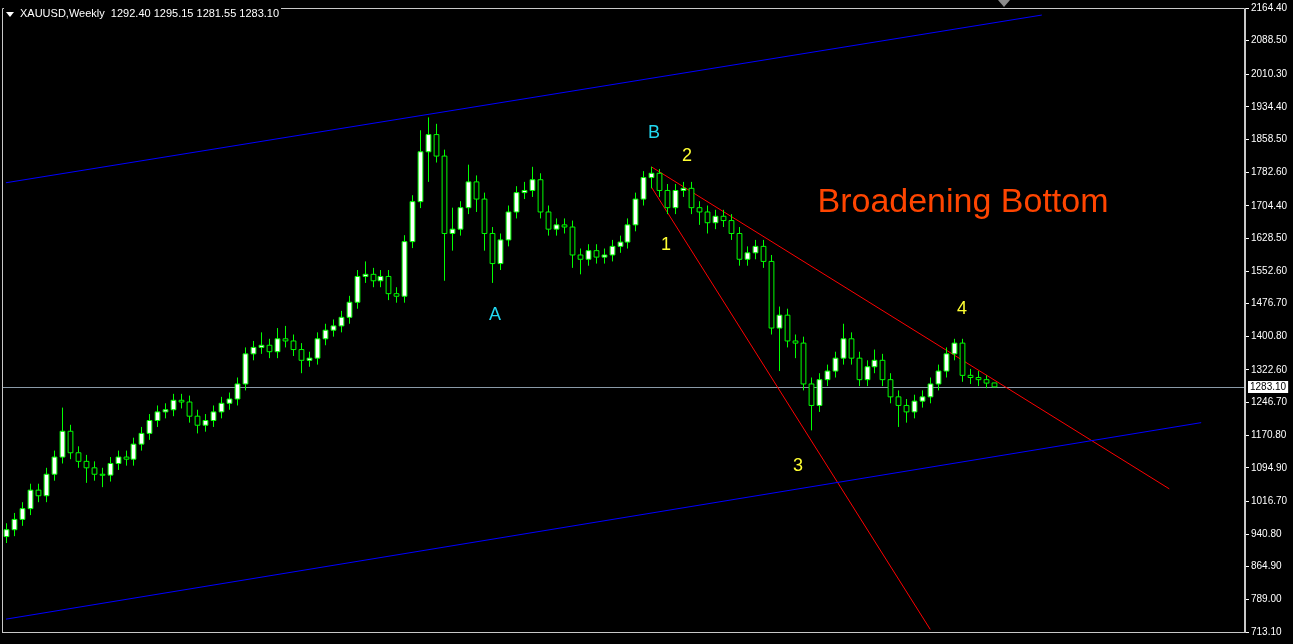 The image size is (1293, 644). Describe the element at coordinates (963, 200) in the screenshot. I see `annotation: Broadening Bottom` at that location.